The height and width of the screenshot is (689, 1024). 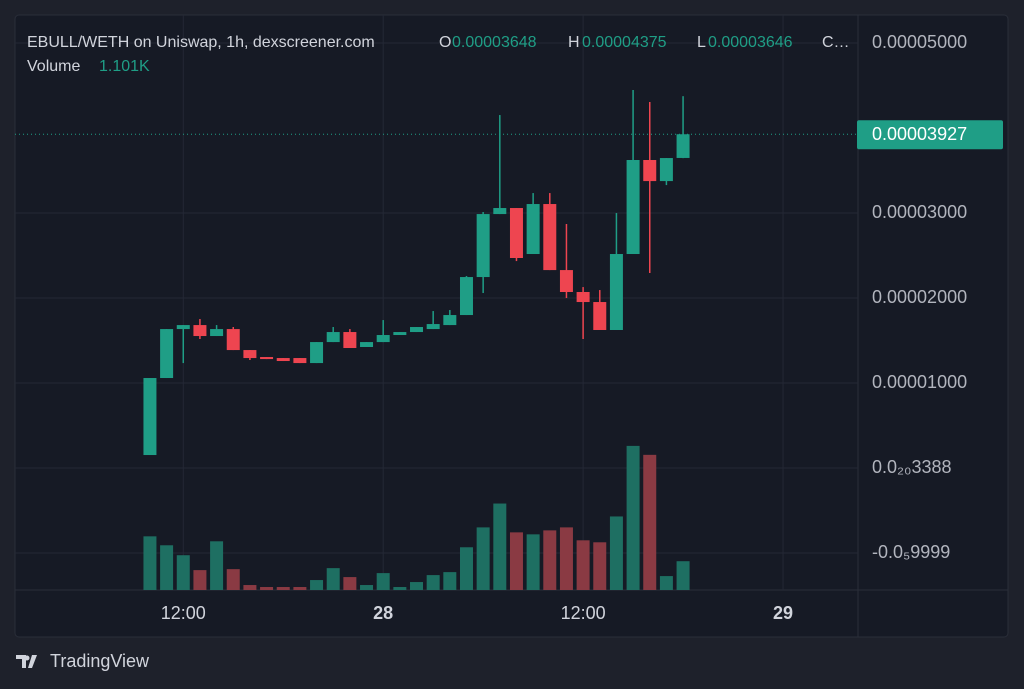 I want to click on y-tick-label: 0.0₂₀3388, so click(x=912, y=467).